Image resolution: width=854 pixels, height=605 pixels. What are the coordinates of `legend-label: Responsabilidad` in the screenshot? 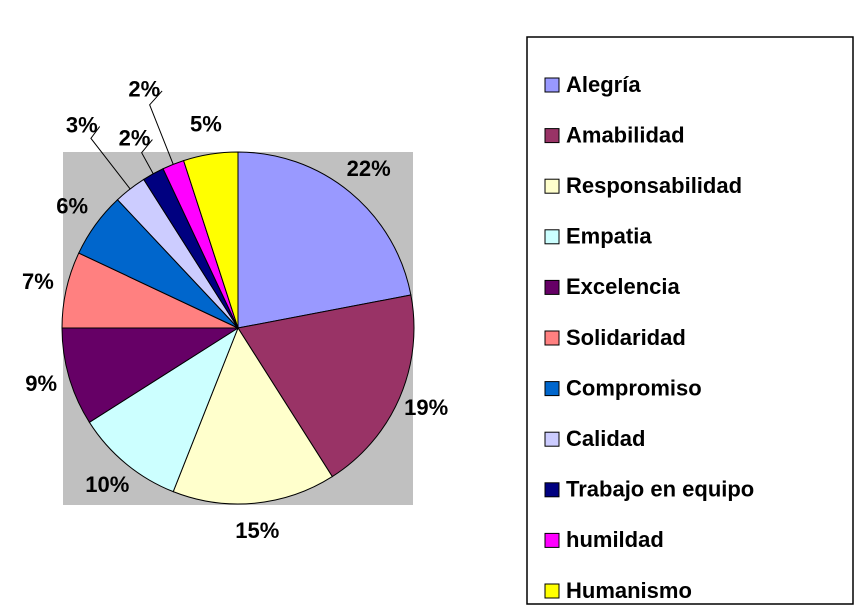 It's located at (654, 185).